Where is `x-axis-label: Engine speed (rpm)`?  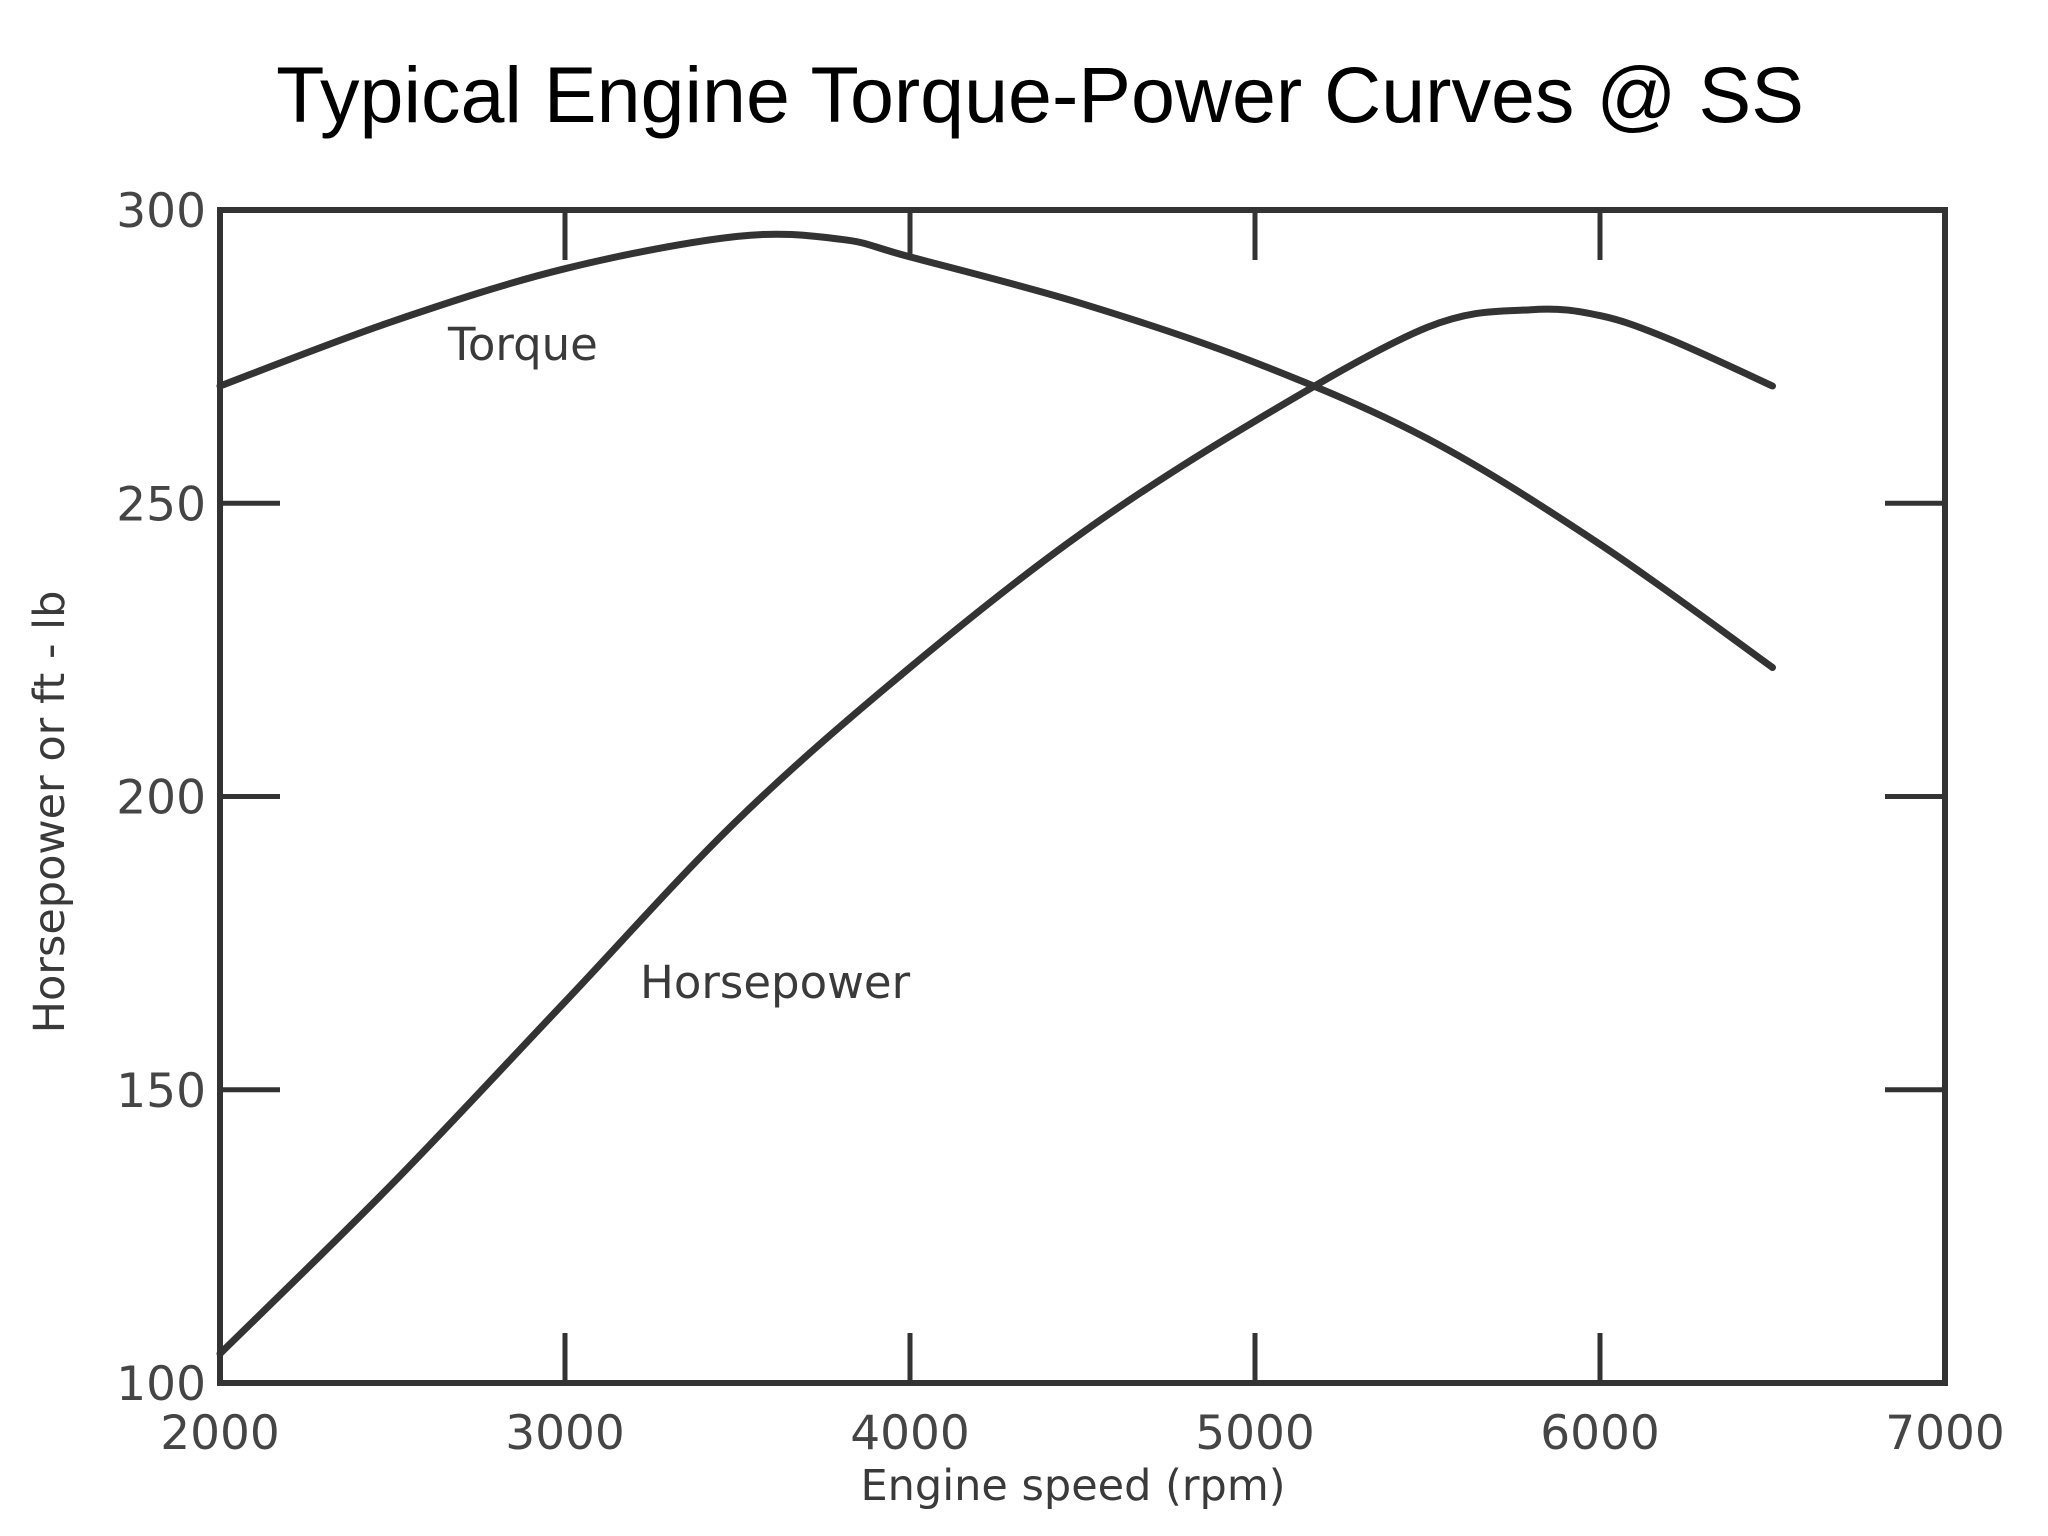 x-axis-label: Engine speed (rpm) is located at coordinates (1072, 1486).